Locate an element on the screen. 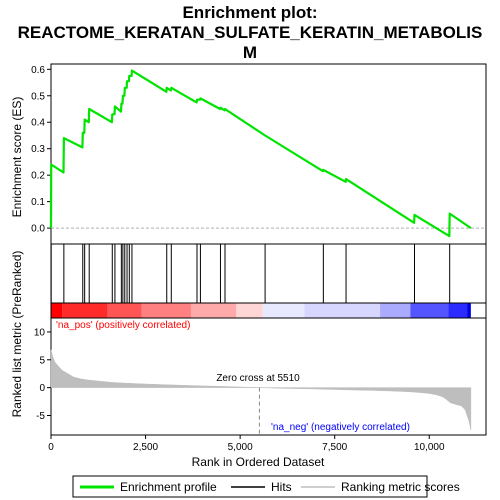  x-tick-label: 2,500 is located at coordinates (145, 447).